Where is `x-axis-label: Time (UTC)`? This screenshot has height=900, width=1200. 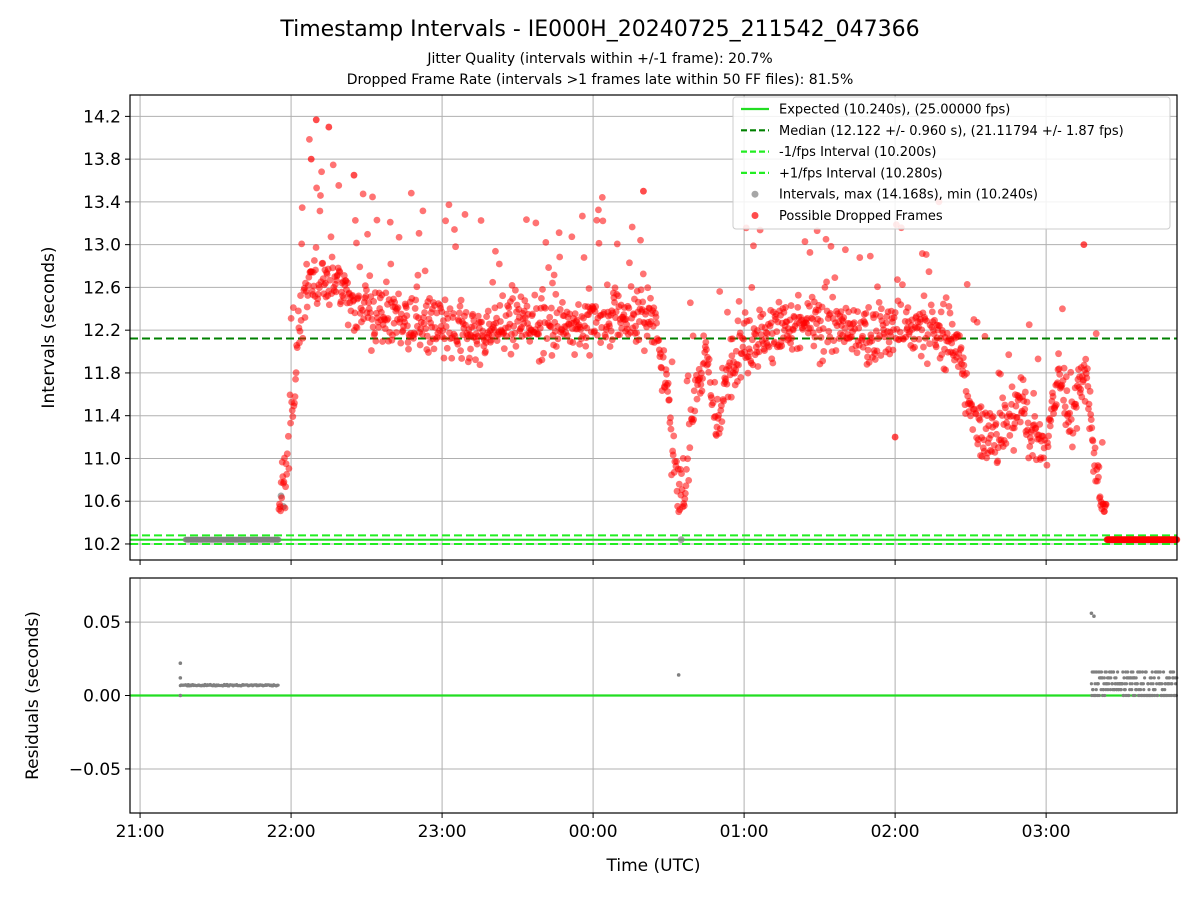 x-axis-label: Time (UTC) is located at coordinates (653, 866).